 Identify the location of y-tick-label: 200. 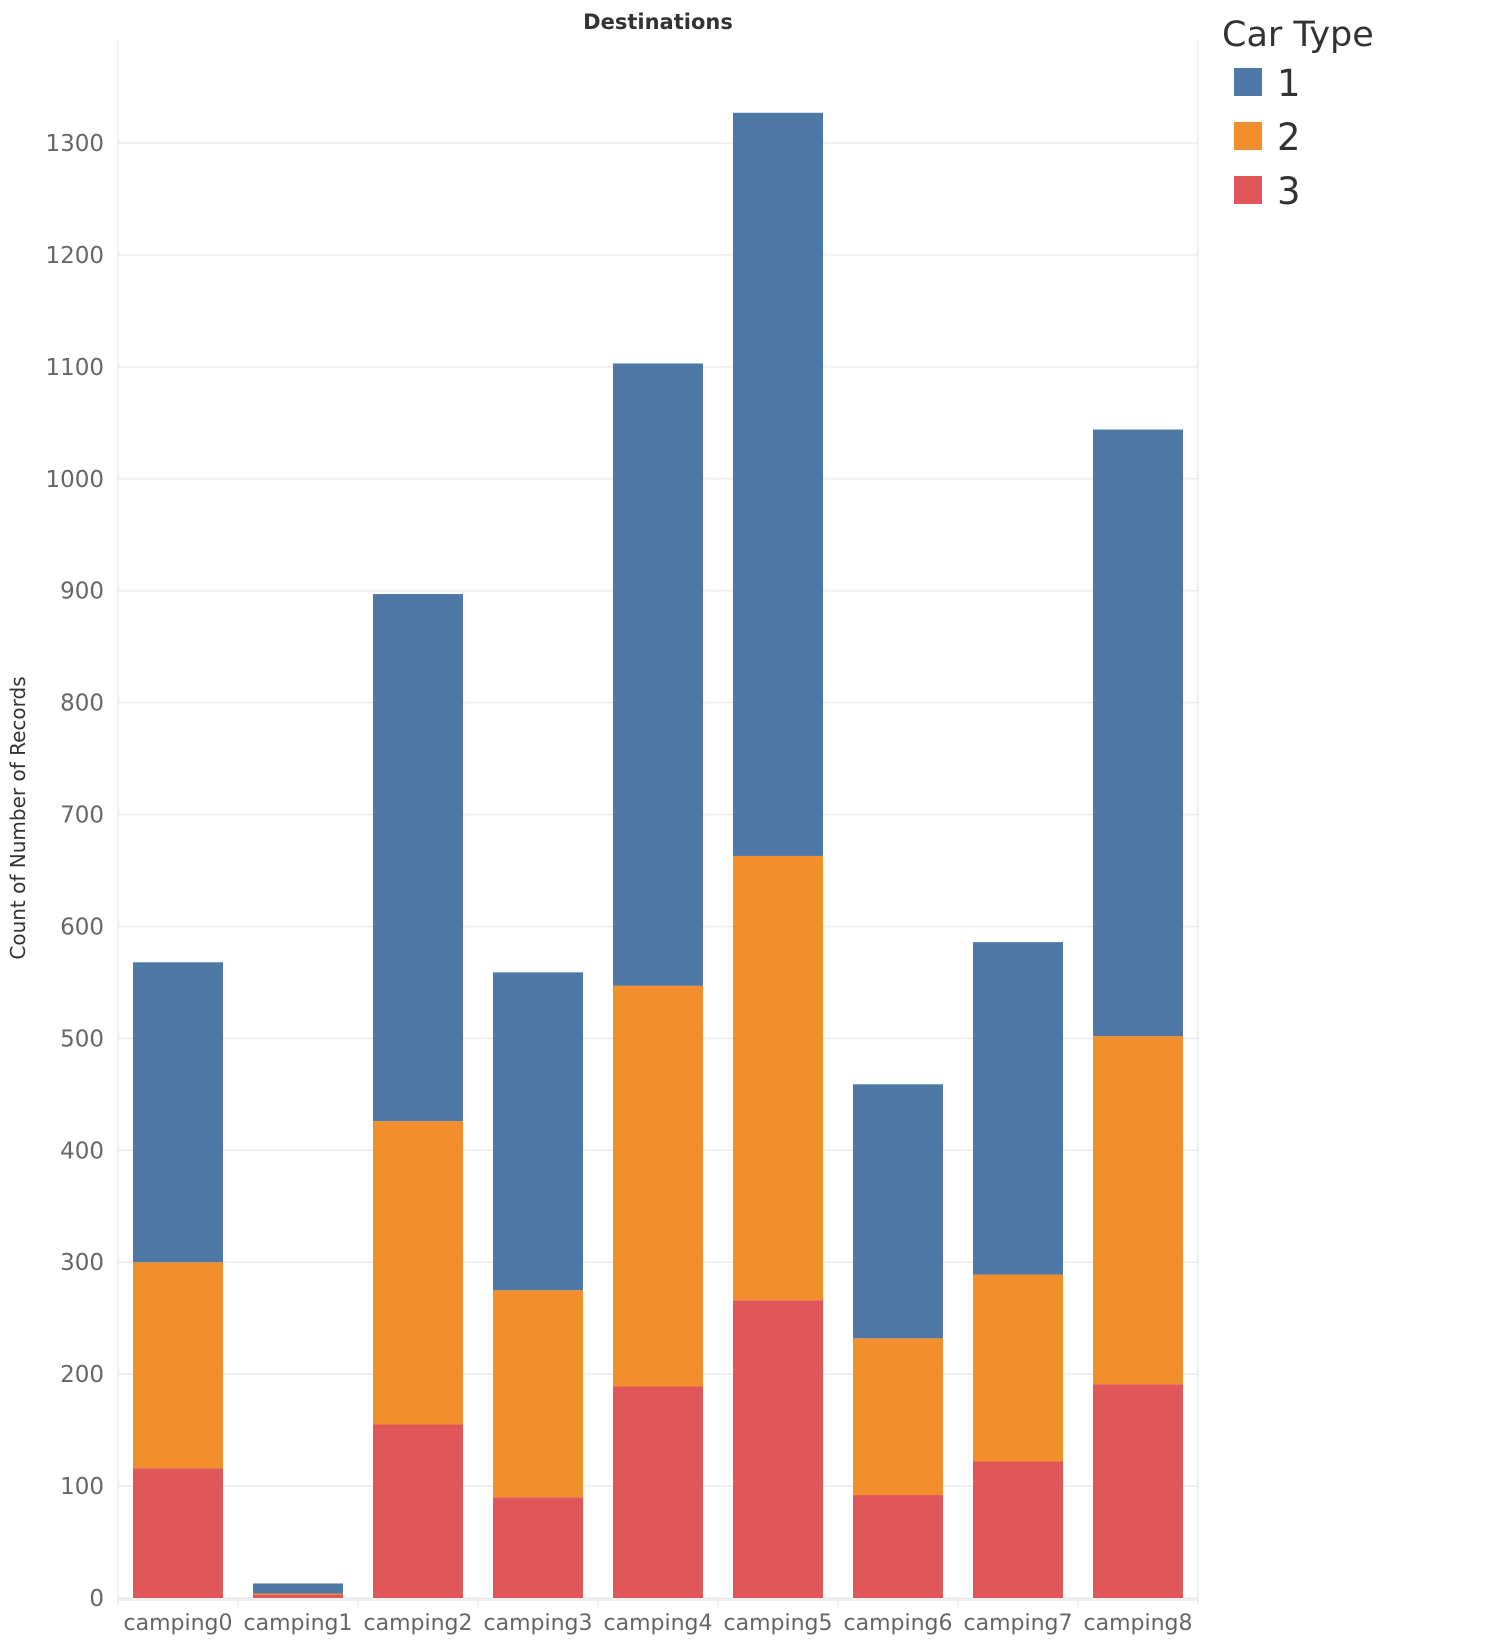
(82, 1375).